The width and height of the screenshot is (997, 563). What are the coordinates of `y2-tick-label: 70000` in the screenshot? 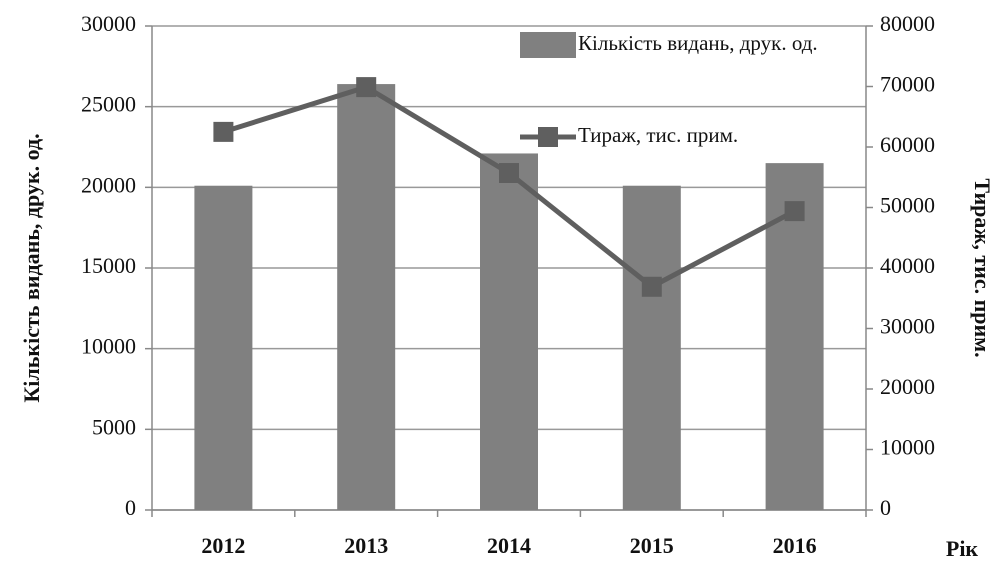 It's located at (907, 84).